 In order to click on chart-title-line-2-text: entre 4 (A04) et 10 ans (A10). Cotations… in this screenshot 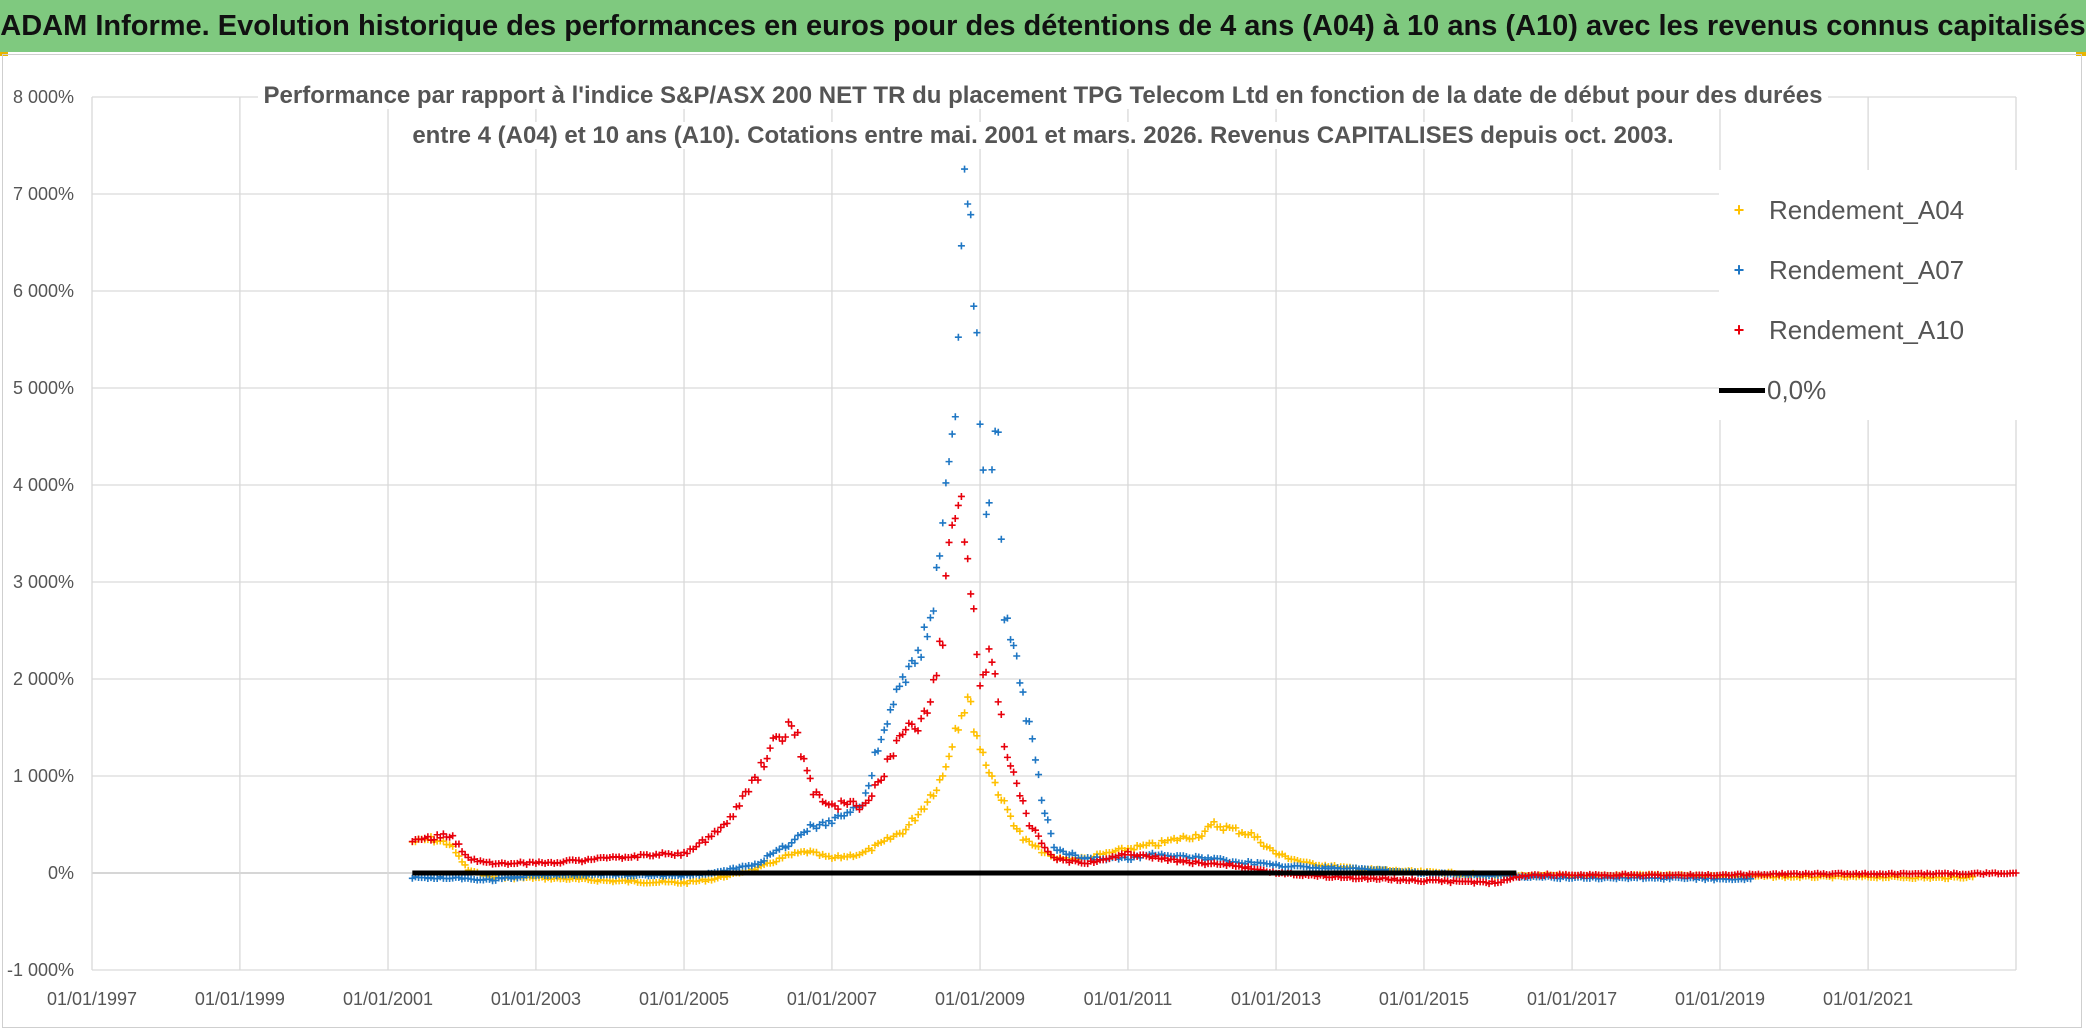, I will do `click(1043, 135)`.